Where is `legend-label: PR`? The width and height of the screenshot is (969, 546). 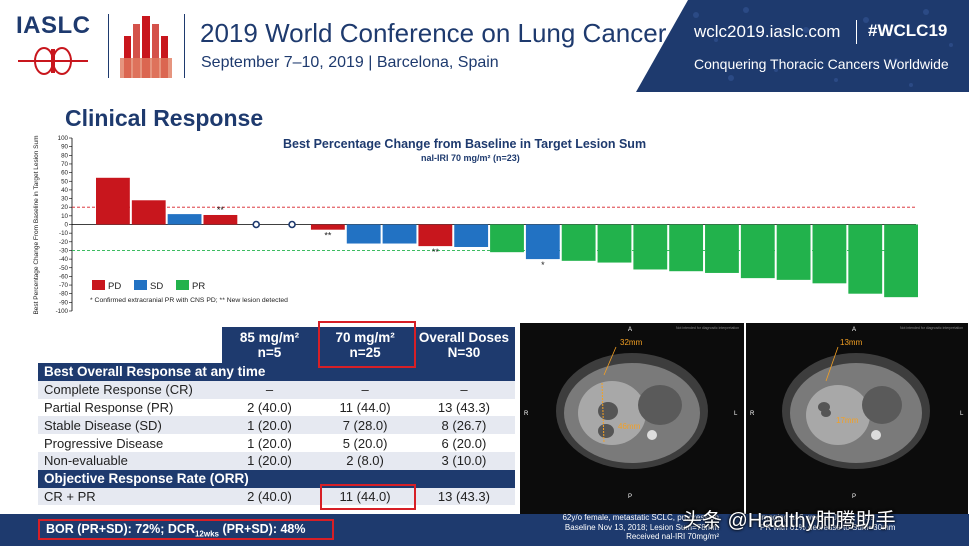 legend-label: PR is located at coordinates (198, 286).